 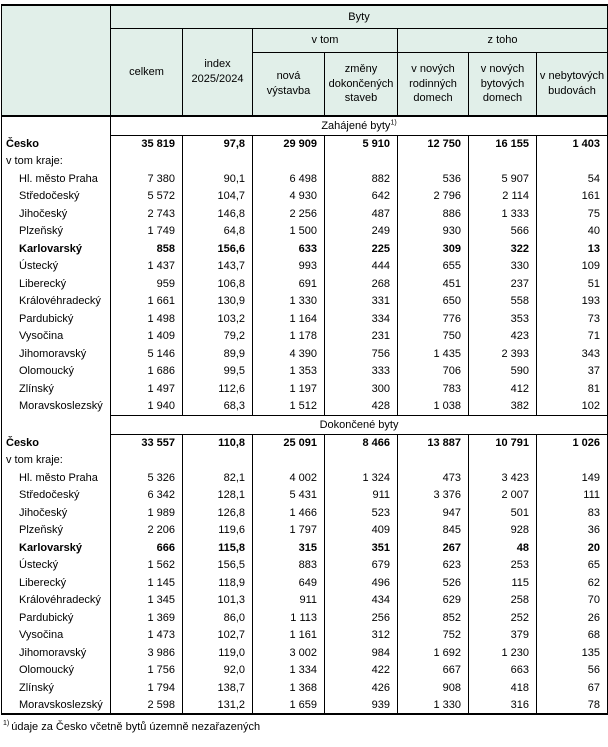 What do you see at coordinates (433, 301) in the screenshot?
I see `cell-value: 650` at bounding box center [433, 301].